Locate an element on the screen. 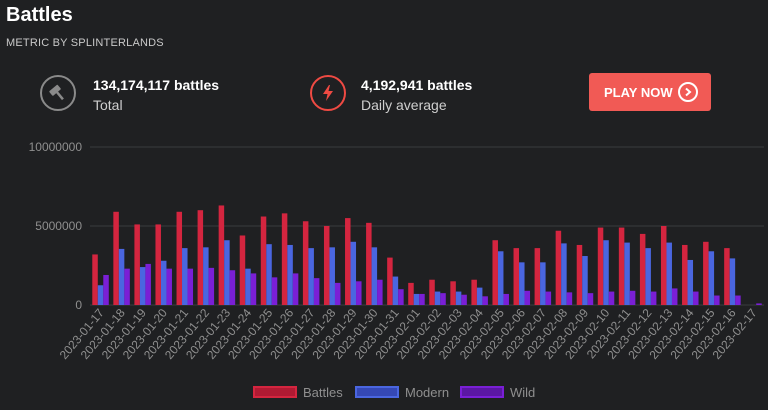 The height and width of the screenshot is (410, 768). y-tick-label: 5000000 is located at coordinates (58, 226).